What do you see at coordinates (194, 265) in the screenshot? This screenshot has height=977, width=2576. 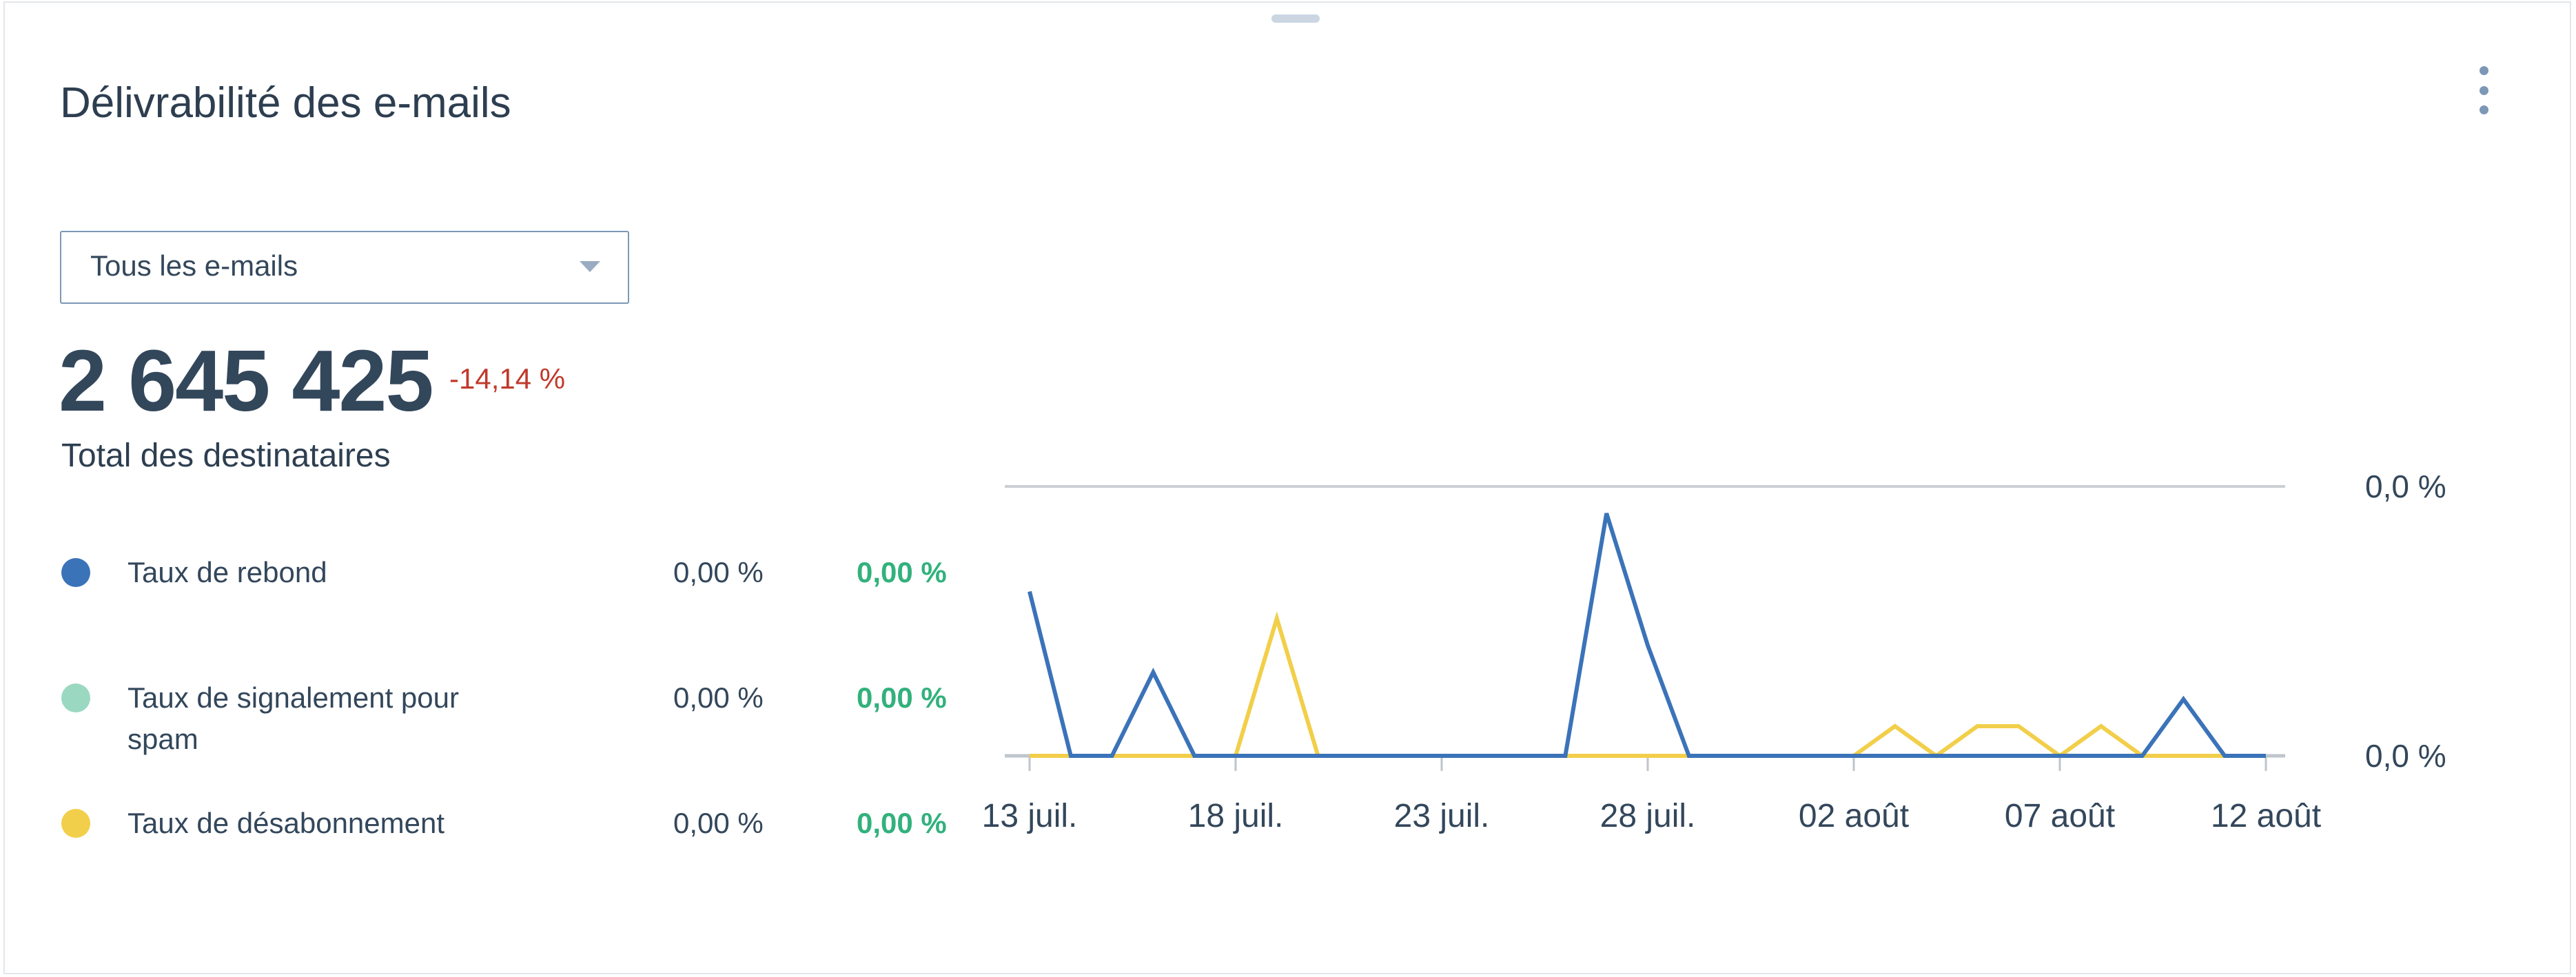 I see `email-filter-value: Tous les e-mails` at bounding box center [194, 265].